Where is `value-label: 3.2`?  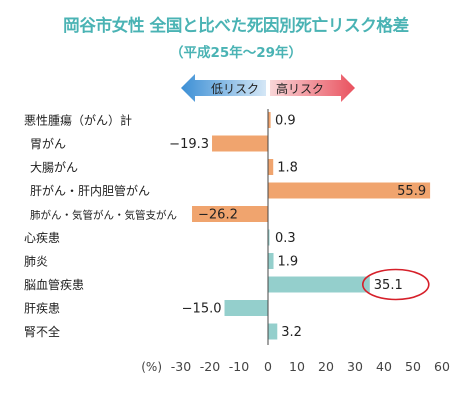 value-label: 3.2 is located at coordinates (291, 332).